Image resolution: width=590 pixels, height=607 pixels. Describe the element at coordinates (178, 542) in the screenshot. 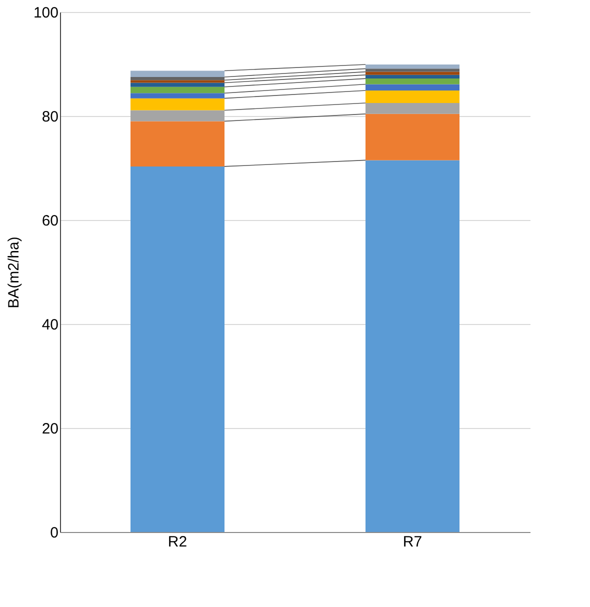

I see `x-tick-label: R2` at that location.